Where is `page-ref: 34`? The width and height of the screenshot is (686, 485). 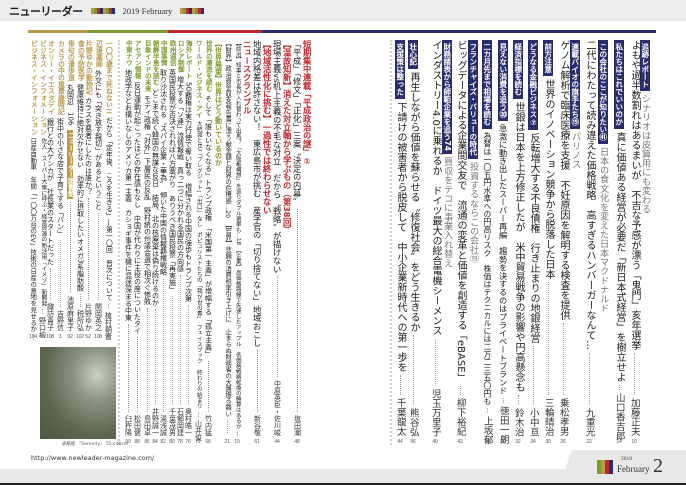
page-ref: 34 is located at coordinates (533, 442).